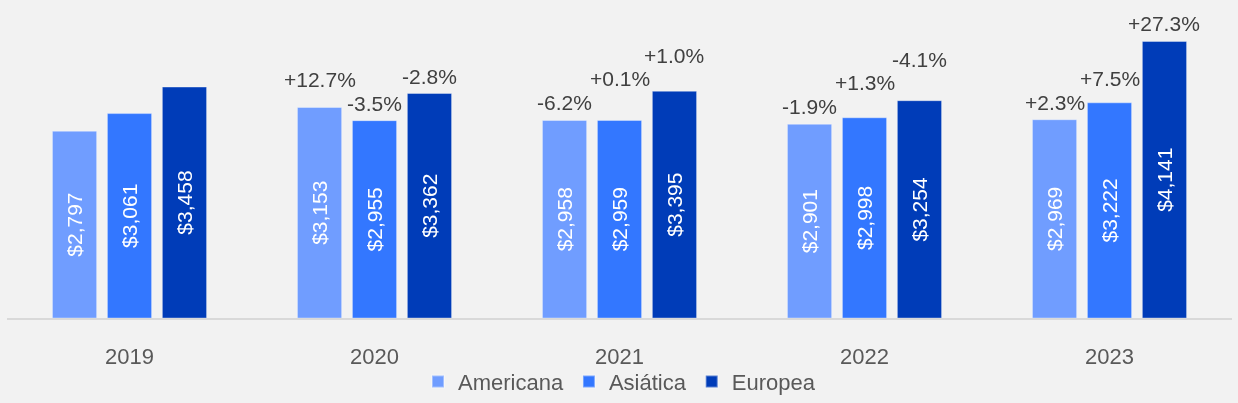 Image resolution: width=1238 pixels, height=403 pixels. What do you see at coordinates (1164, 23) in the screenshot?
I see `annotation: +27.3%` at bounding box center [1164, 23].